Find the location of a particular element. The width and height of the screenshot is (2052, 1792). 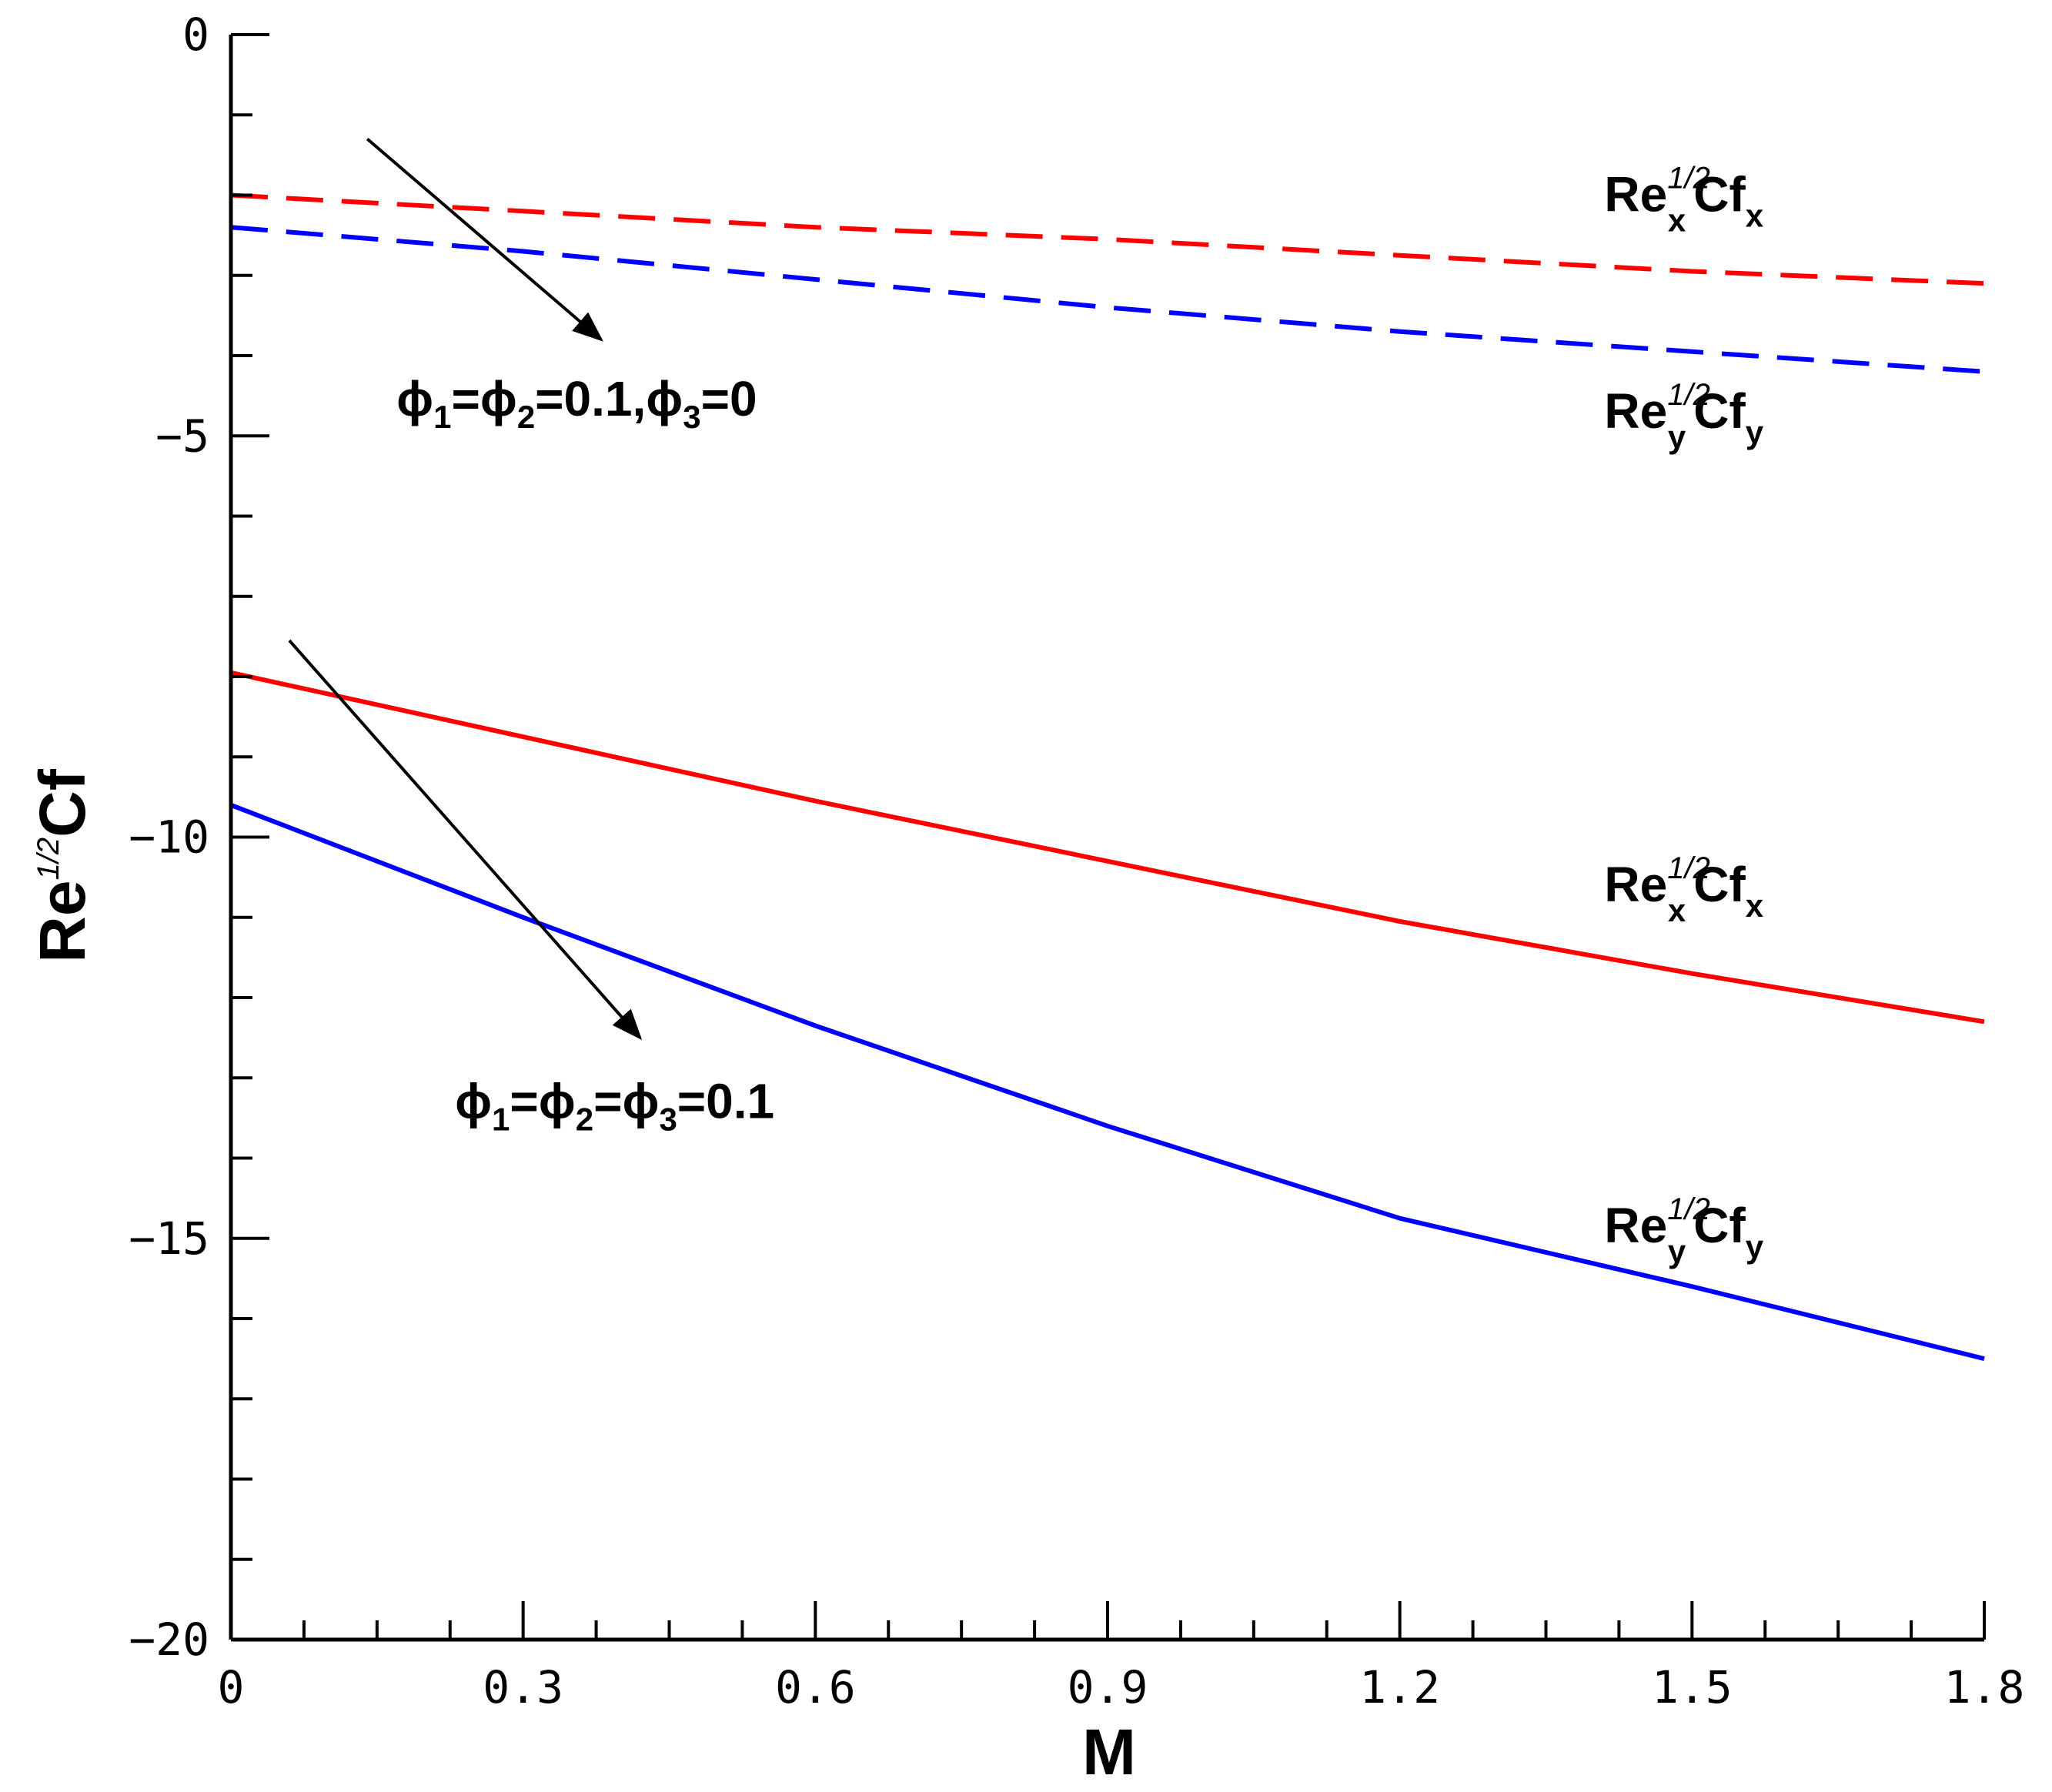

case-label-phi3-zero: ϕ1=ϕ2=0.1,ϕ3=0 is located at coordinates (576, 403).